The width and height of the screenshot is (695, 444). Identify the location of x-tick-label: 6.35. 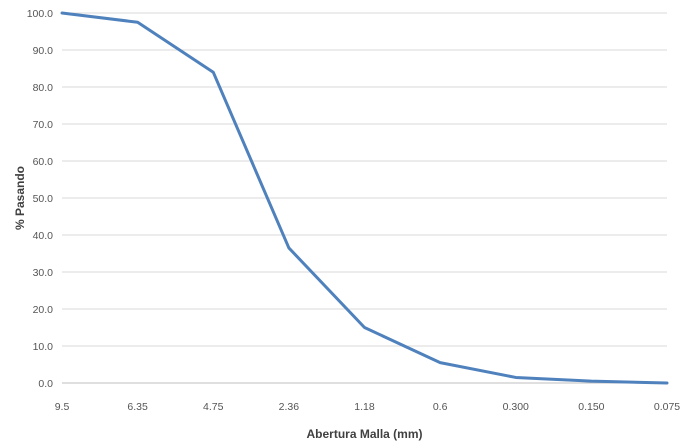
(137, 407).